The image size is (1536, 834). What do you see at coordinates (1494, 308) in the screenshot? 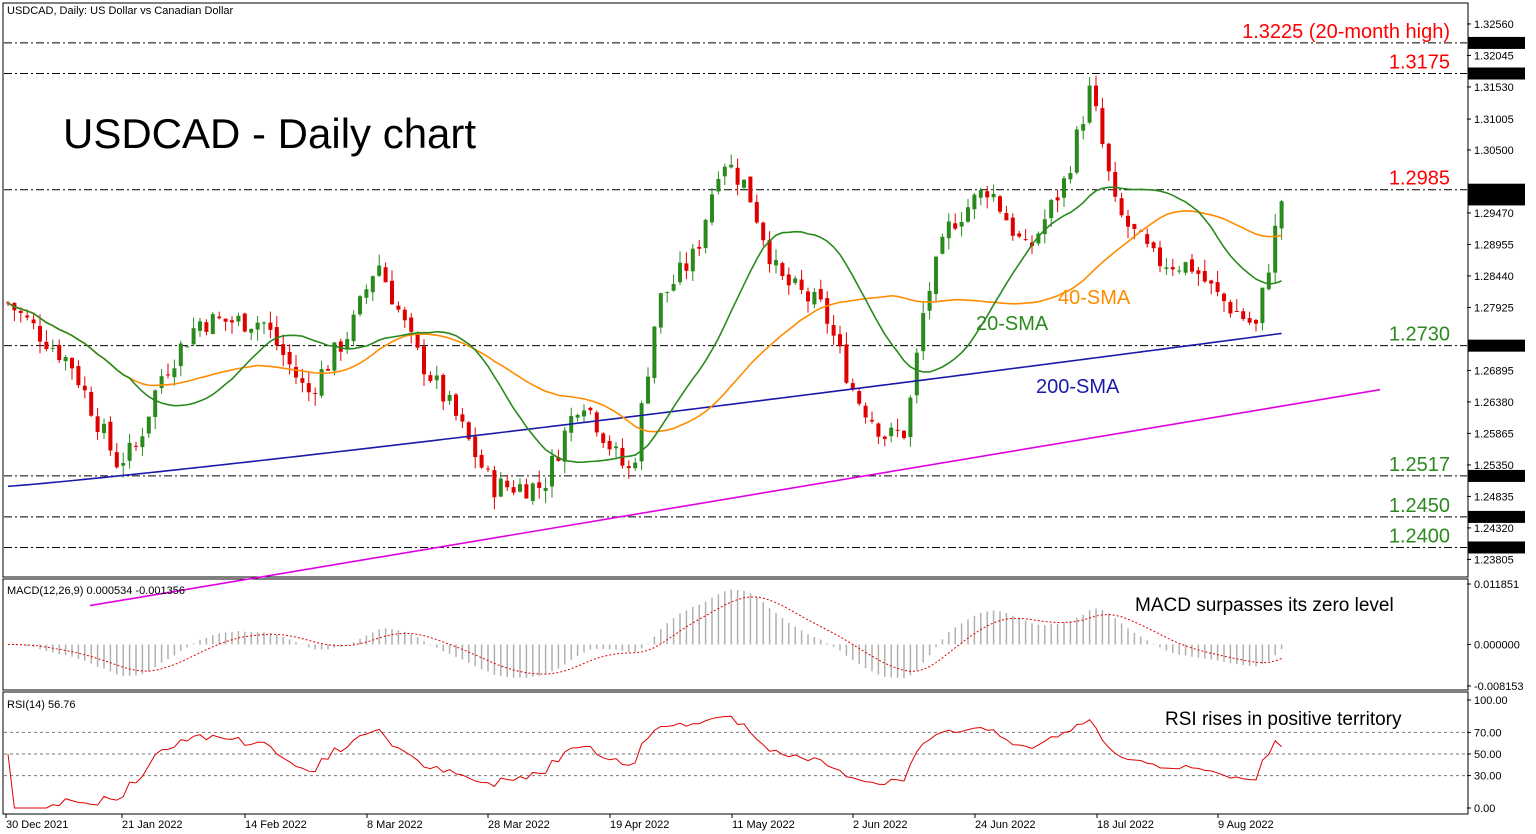
I see `price-axis-label: 1.27925` at bounding box center [1494, 308].